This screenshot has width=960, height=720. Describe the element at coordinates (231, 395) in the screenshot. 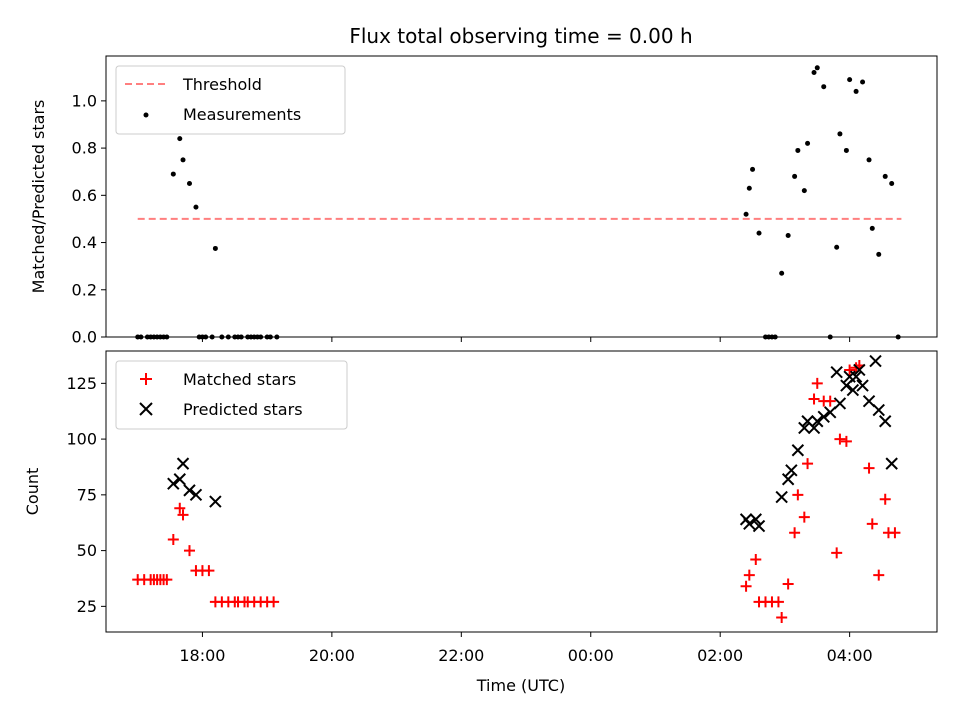

I see `count-legend: Matched stars Predicted stars` at that location.